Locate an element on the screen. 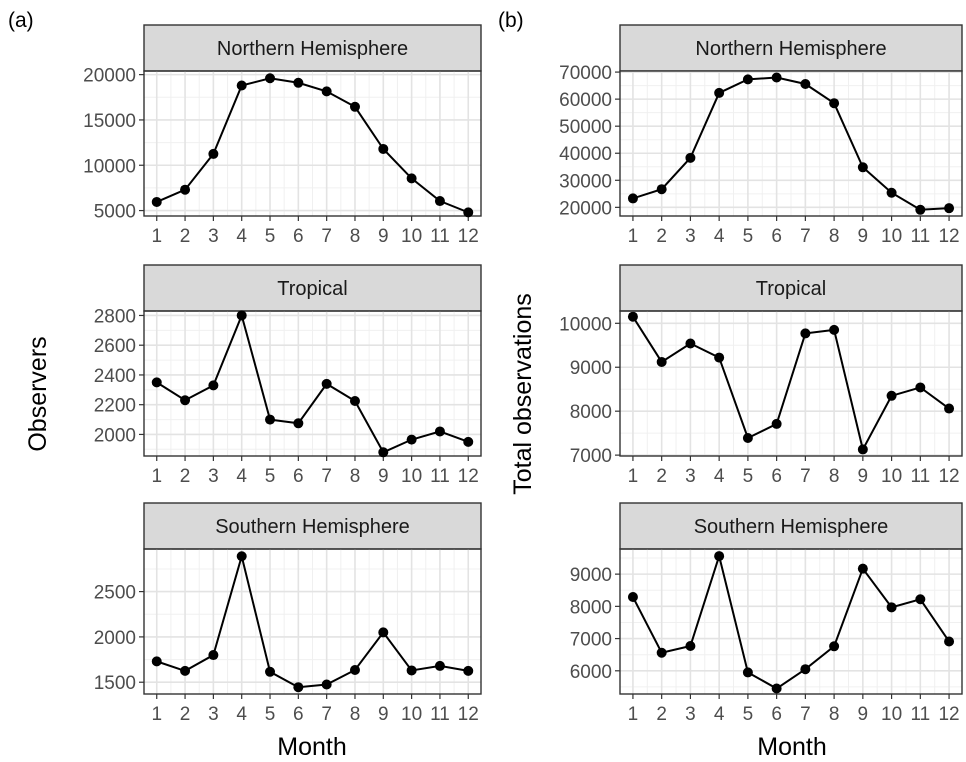 This screenshot has height=762, width=966. y-tick-label: 8000 is located at coordinates (591, 607).